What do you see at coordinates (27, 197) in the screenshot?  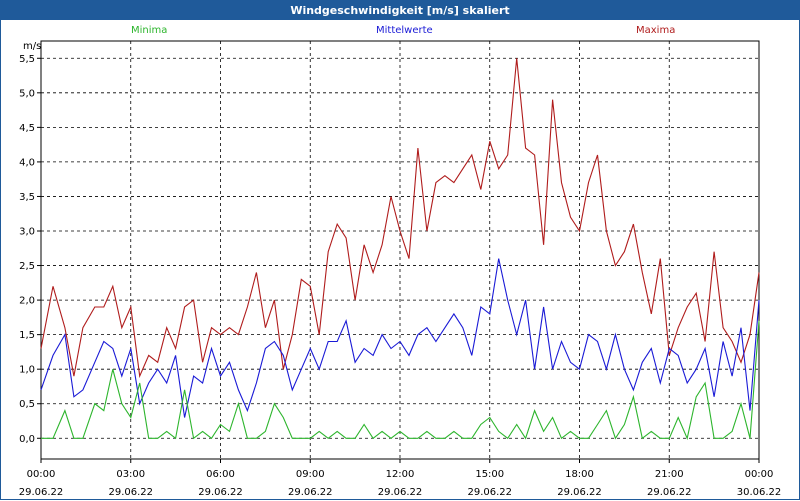 I see `y-tick-label: 3,5` at bounding box center [27, 197].